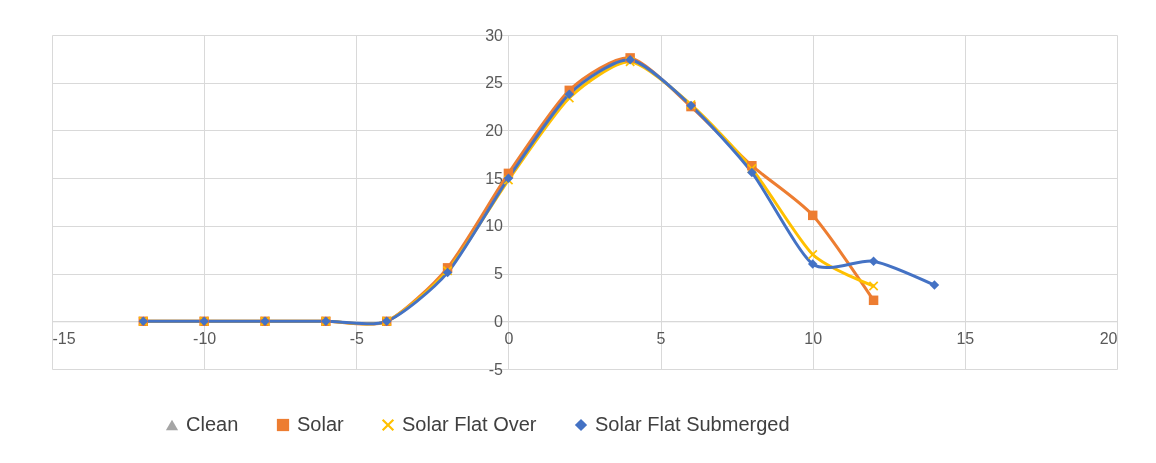  I want to click on x-tick-label: 10, so click(813, 338).